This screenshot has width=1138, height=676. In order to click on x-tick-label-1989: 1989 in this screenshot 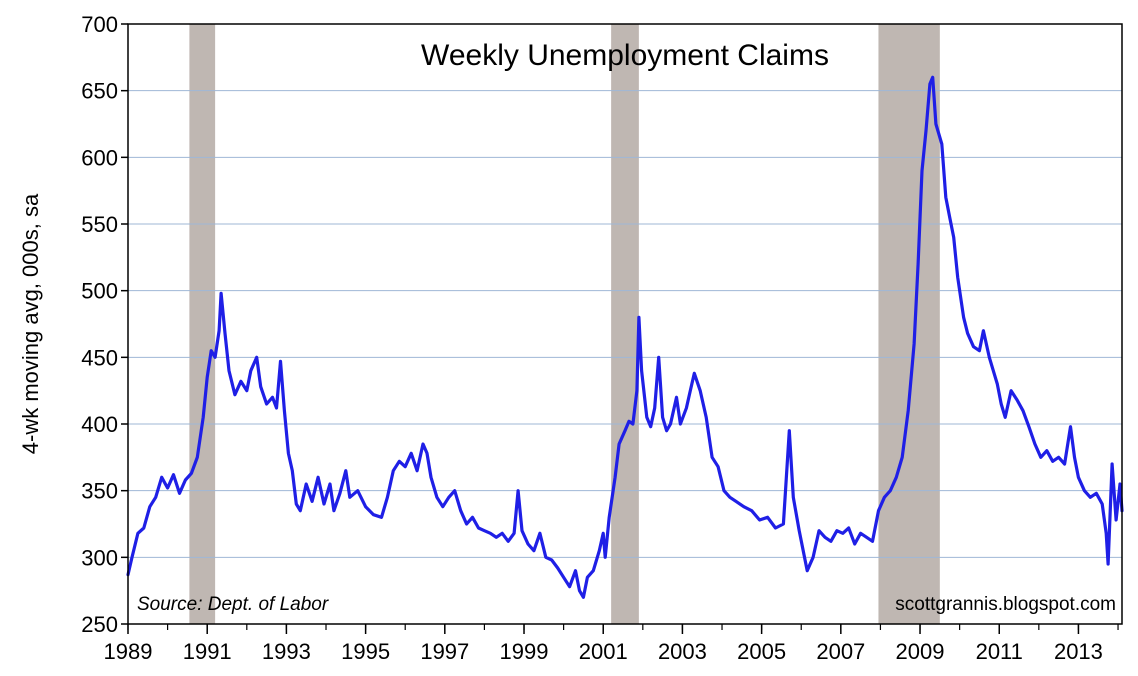, I will do `click(128, 651)`.